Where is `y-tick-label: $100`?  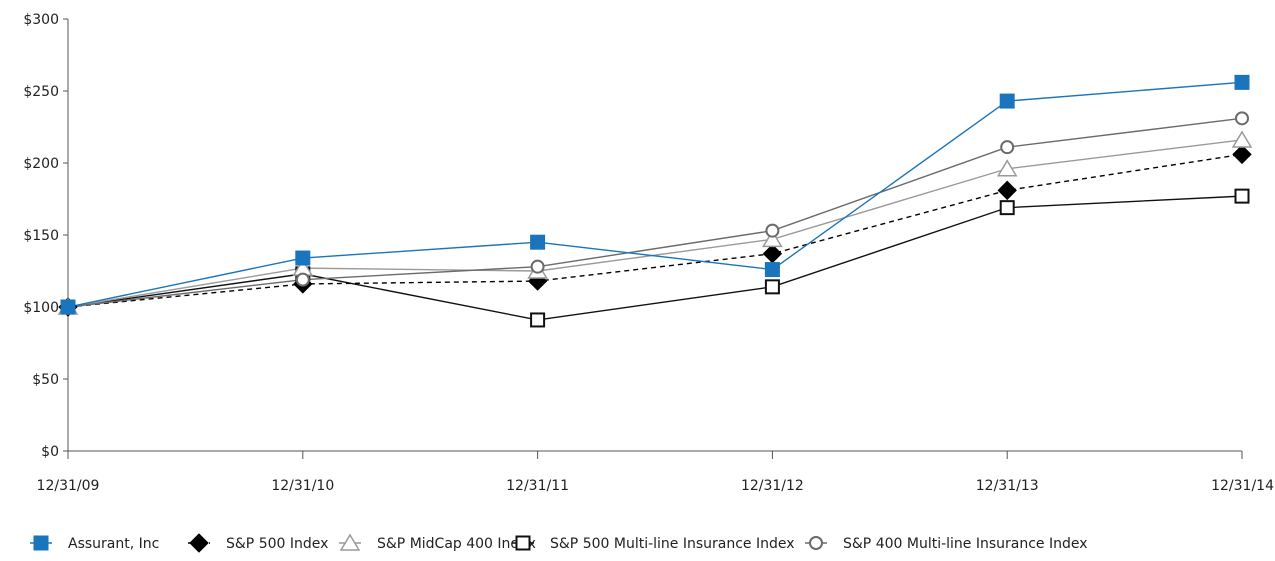 y-tick-label: $100 is located at coordinates (41, 308).